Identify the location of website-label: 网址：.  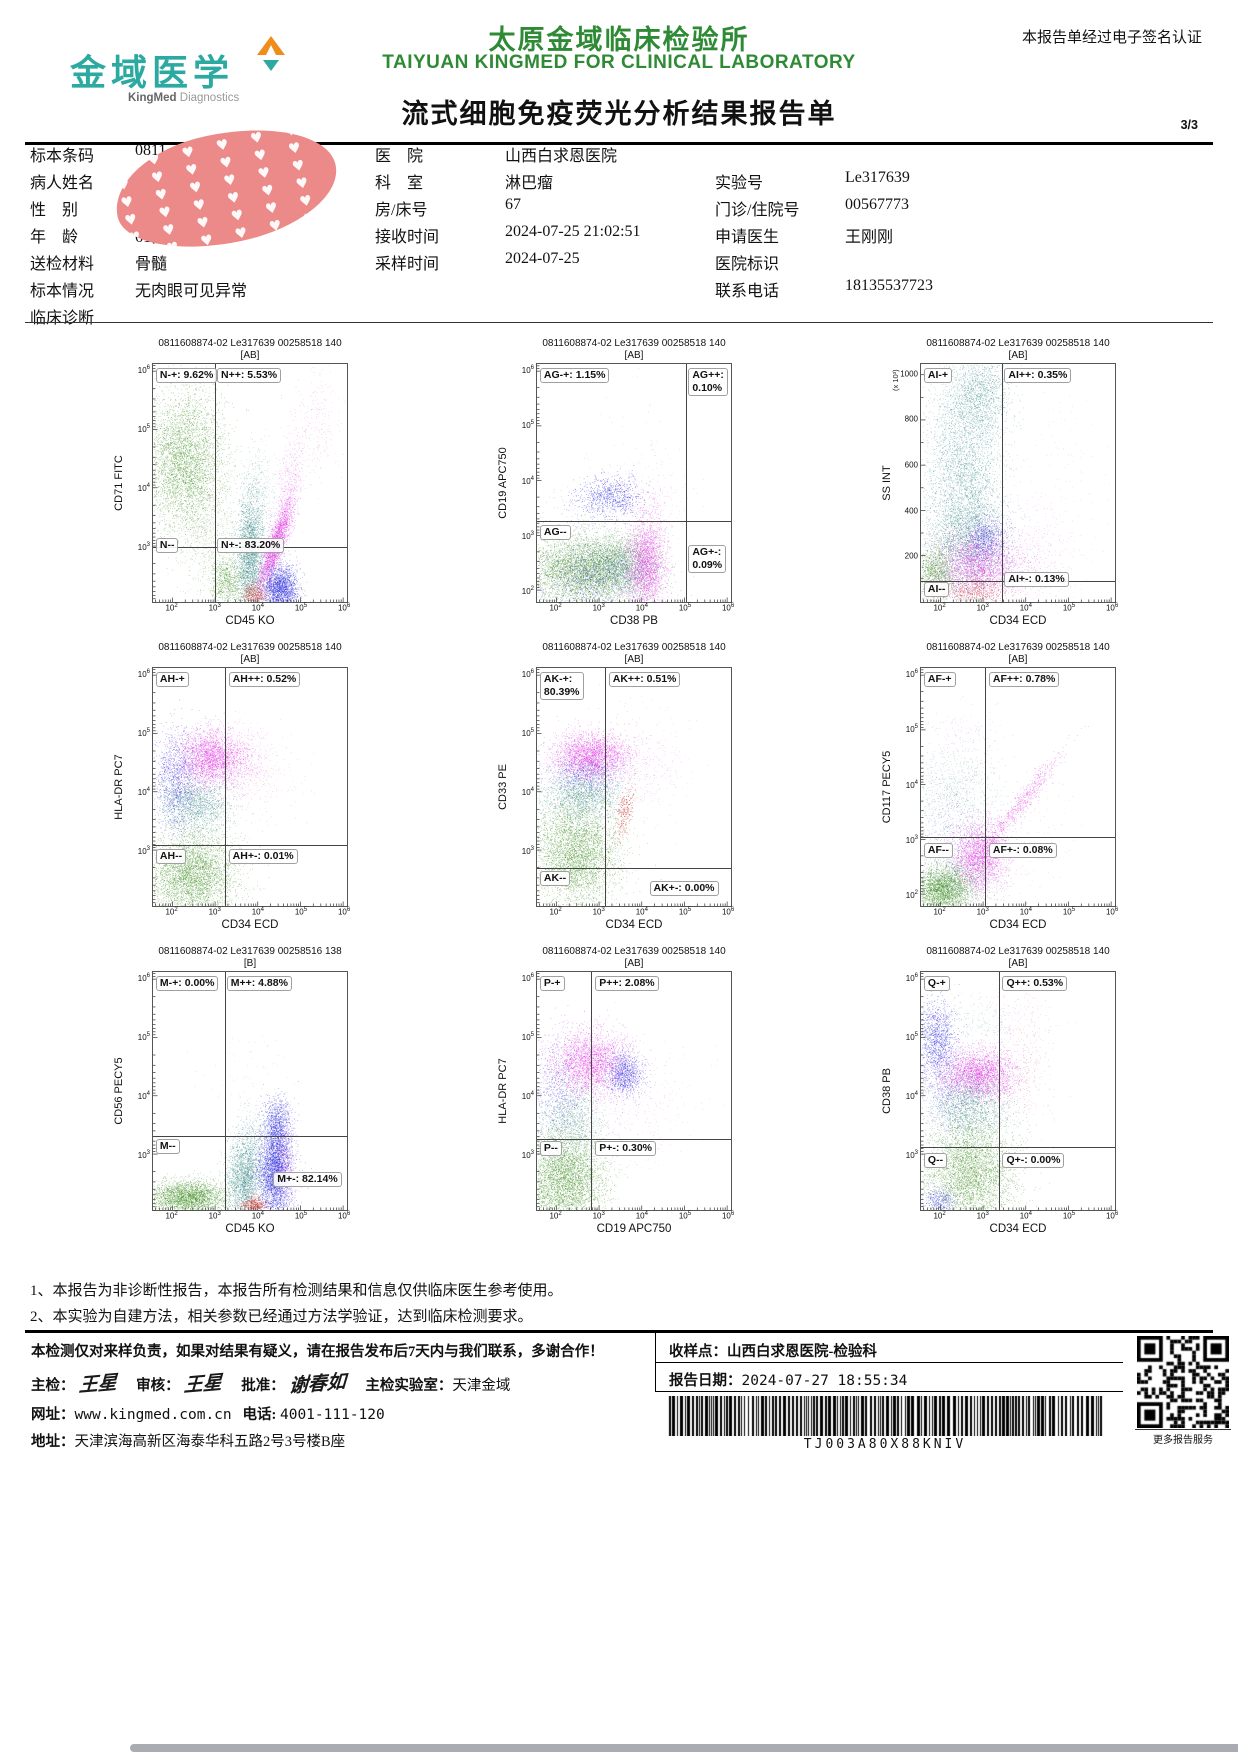
(53, 1415).